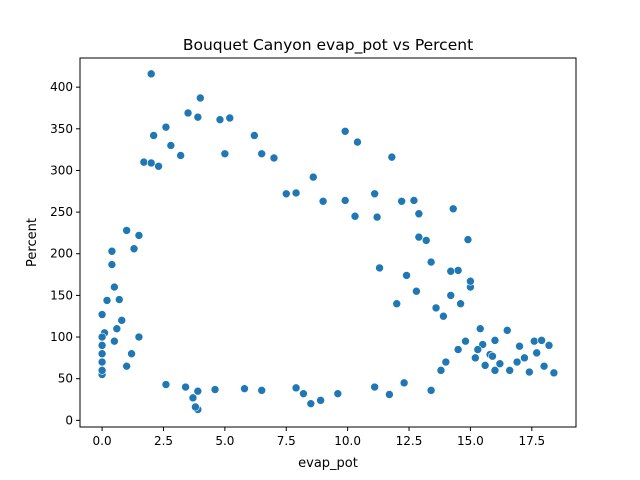 The width and height of the screenshot is (640, 480). I want to click on x-tick-label: 10.0, so click(347, 441).